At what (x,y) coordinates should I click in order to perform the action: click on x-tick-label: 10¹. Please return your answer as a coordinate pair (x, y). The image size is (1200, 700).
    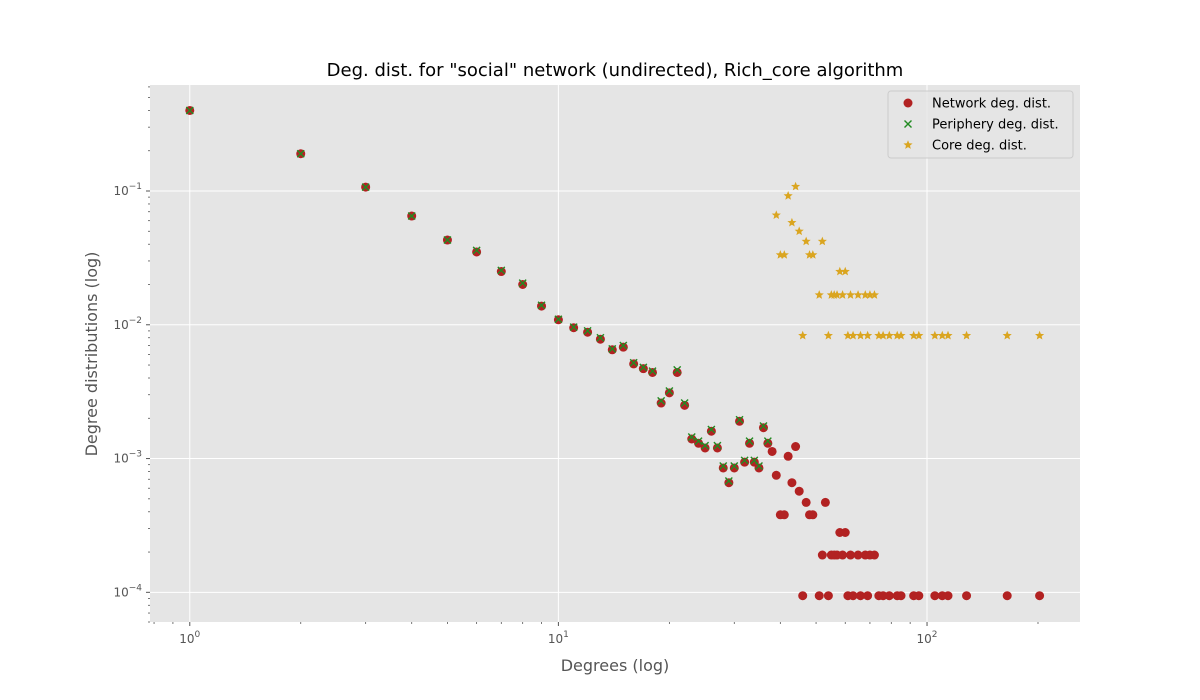
    Looking at the image, I should click on (558, 638).